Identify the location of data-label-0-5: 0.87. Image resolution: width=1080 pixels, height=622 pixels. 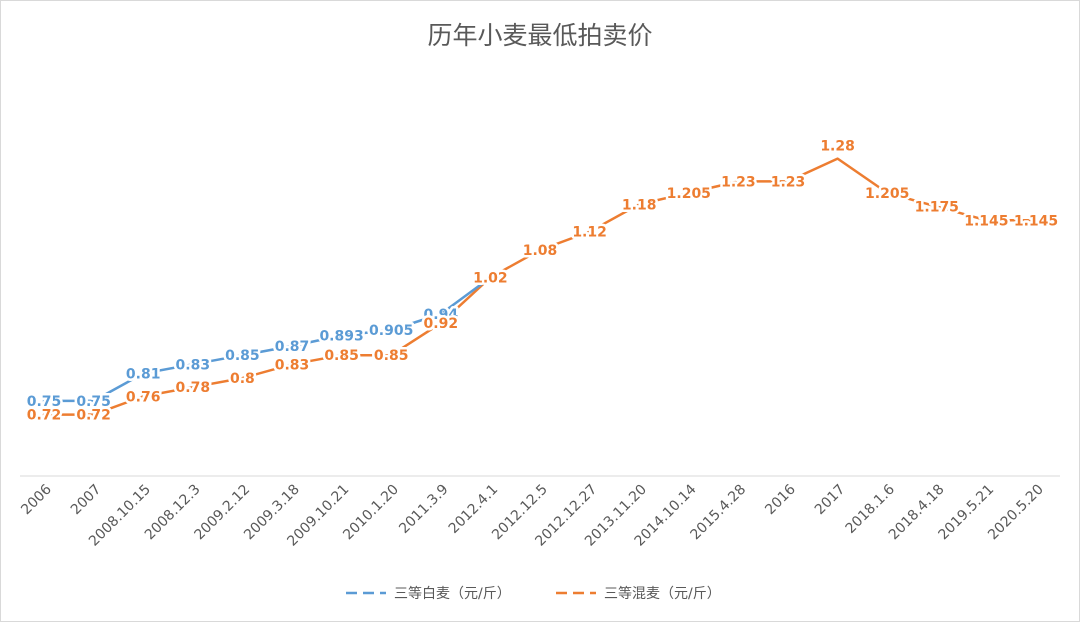
(292, 347).